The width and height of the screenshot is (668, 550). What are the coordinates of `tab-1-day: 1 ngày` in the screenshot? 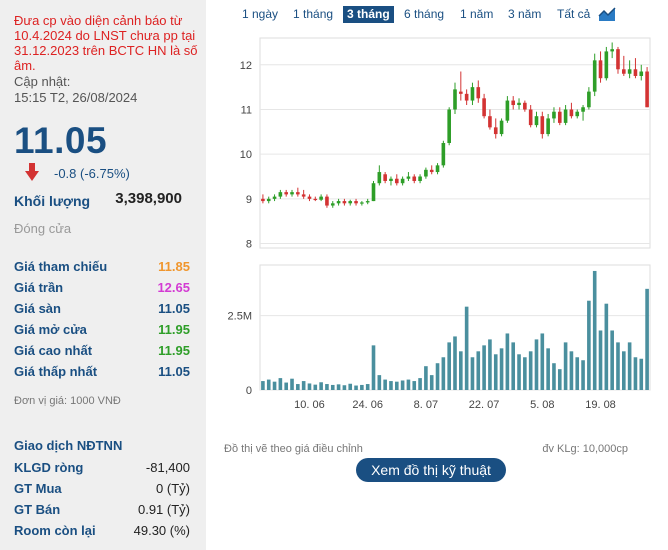 It's located at (260, 14).